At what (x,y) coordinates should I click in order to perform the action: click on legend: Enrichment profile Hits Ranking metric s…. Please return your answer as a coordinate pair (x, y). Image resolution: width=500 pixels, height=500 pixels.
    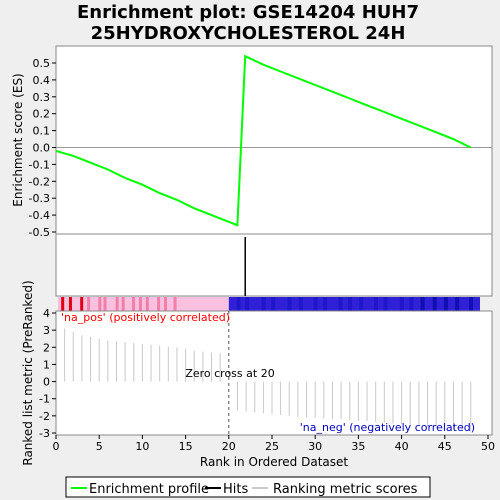
    Looking at the image, I should click on (248, 487).